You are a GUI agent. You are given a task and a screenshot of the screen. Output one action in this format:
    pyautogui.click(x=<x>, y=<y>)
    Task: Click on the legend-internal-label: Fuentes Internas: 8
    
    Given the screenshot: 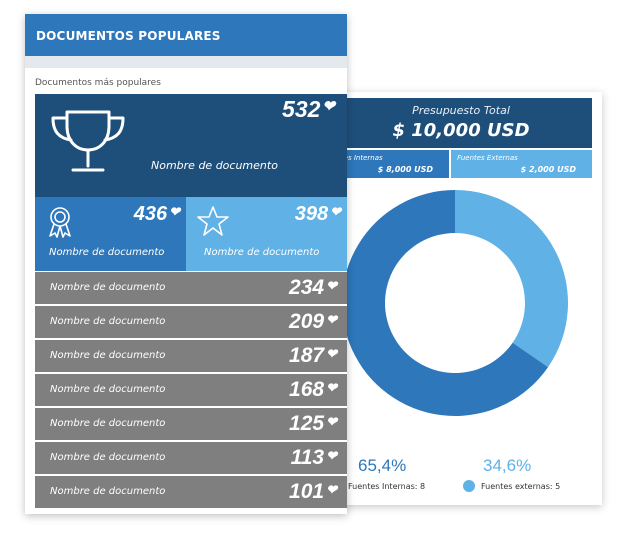 What is the action you would take?
    pyautogui.click(x=387, y=486)
    